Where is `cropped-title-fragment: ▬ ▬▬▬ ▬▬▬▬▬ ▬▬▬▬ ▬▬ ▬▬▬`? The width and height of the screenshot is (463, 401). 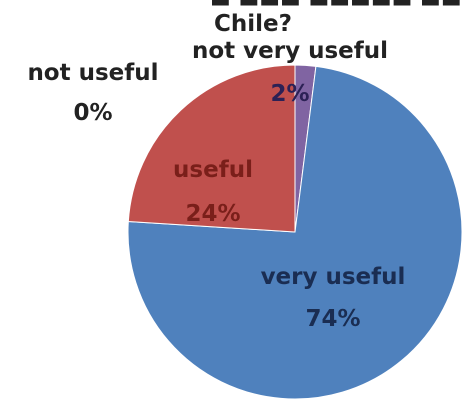
cropped-title-fragment: ▬ ▬▬▬ ▬▬▬▬▬ ▬▬▬▬ ▬▬ ▬▬▬ is located at coordinates (231, 5).